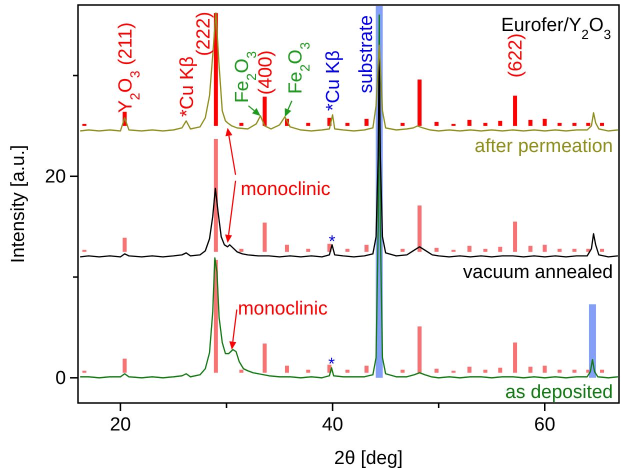 The image size is (621, 474). What do you see at coordinates (120, 425) in the screenshot?
I see `x-tick-label: 20` at bounding box center [120, 425].